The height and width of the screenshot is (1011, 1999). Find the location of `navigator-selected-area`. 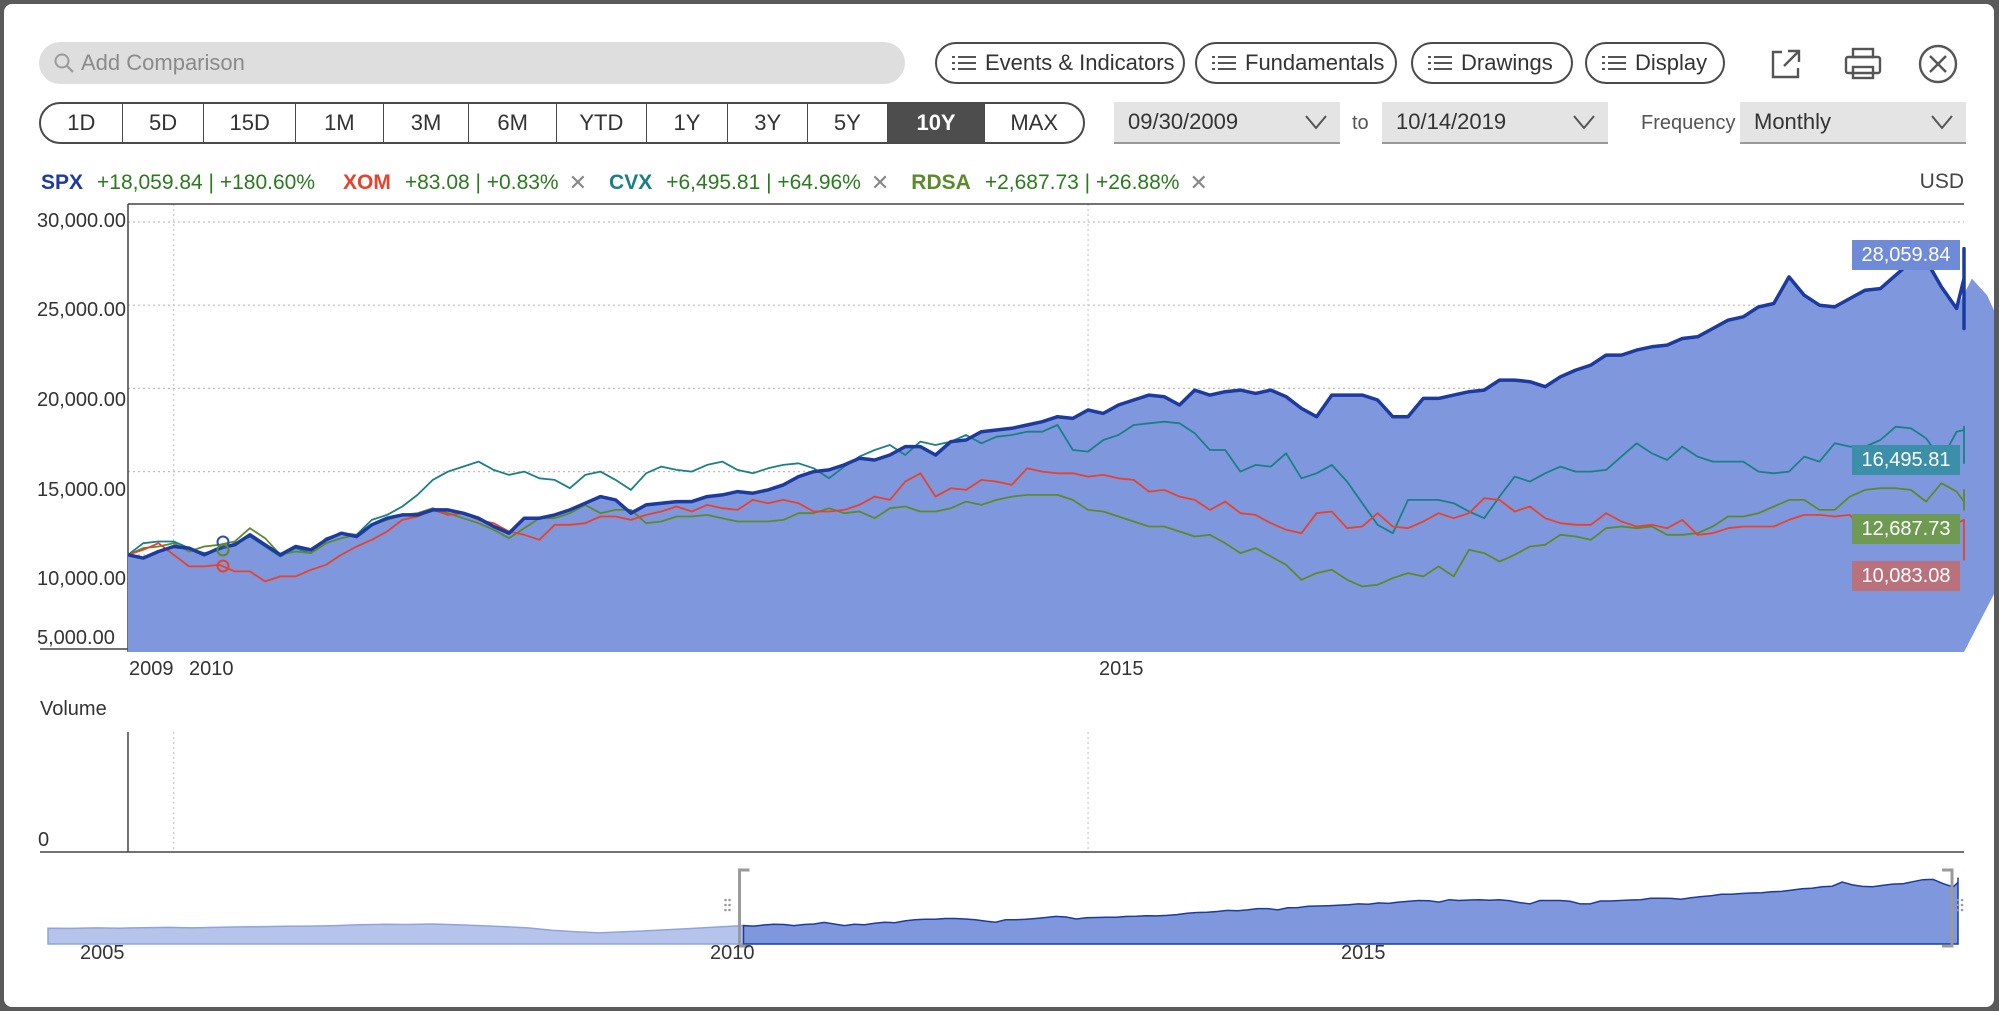

navigator-selected-area is located at coordinates (1350, 911).